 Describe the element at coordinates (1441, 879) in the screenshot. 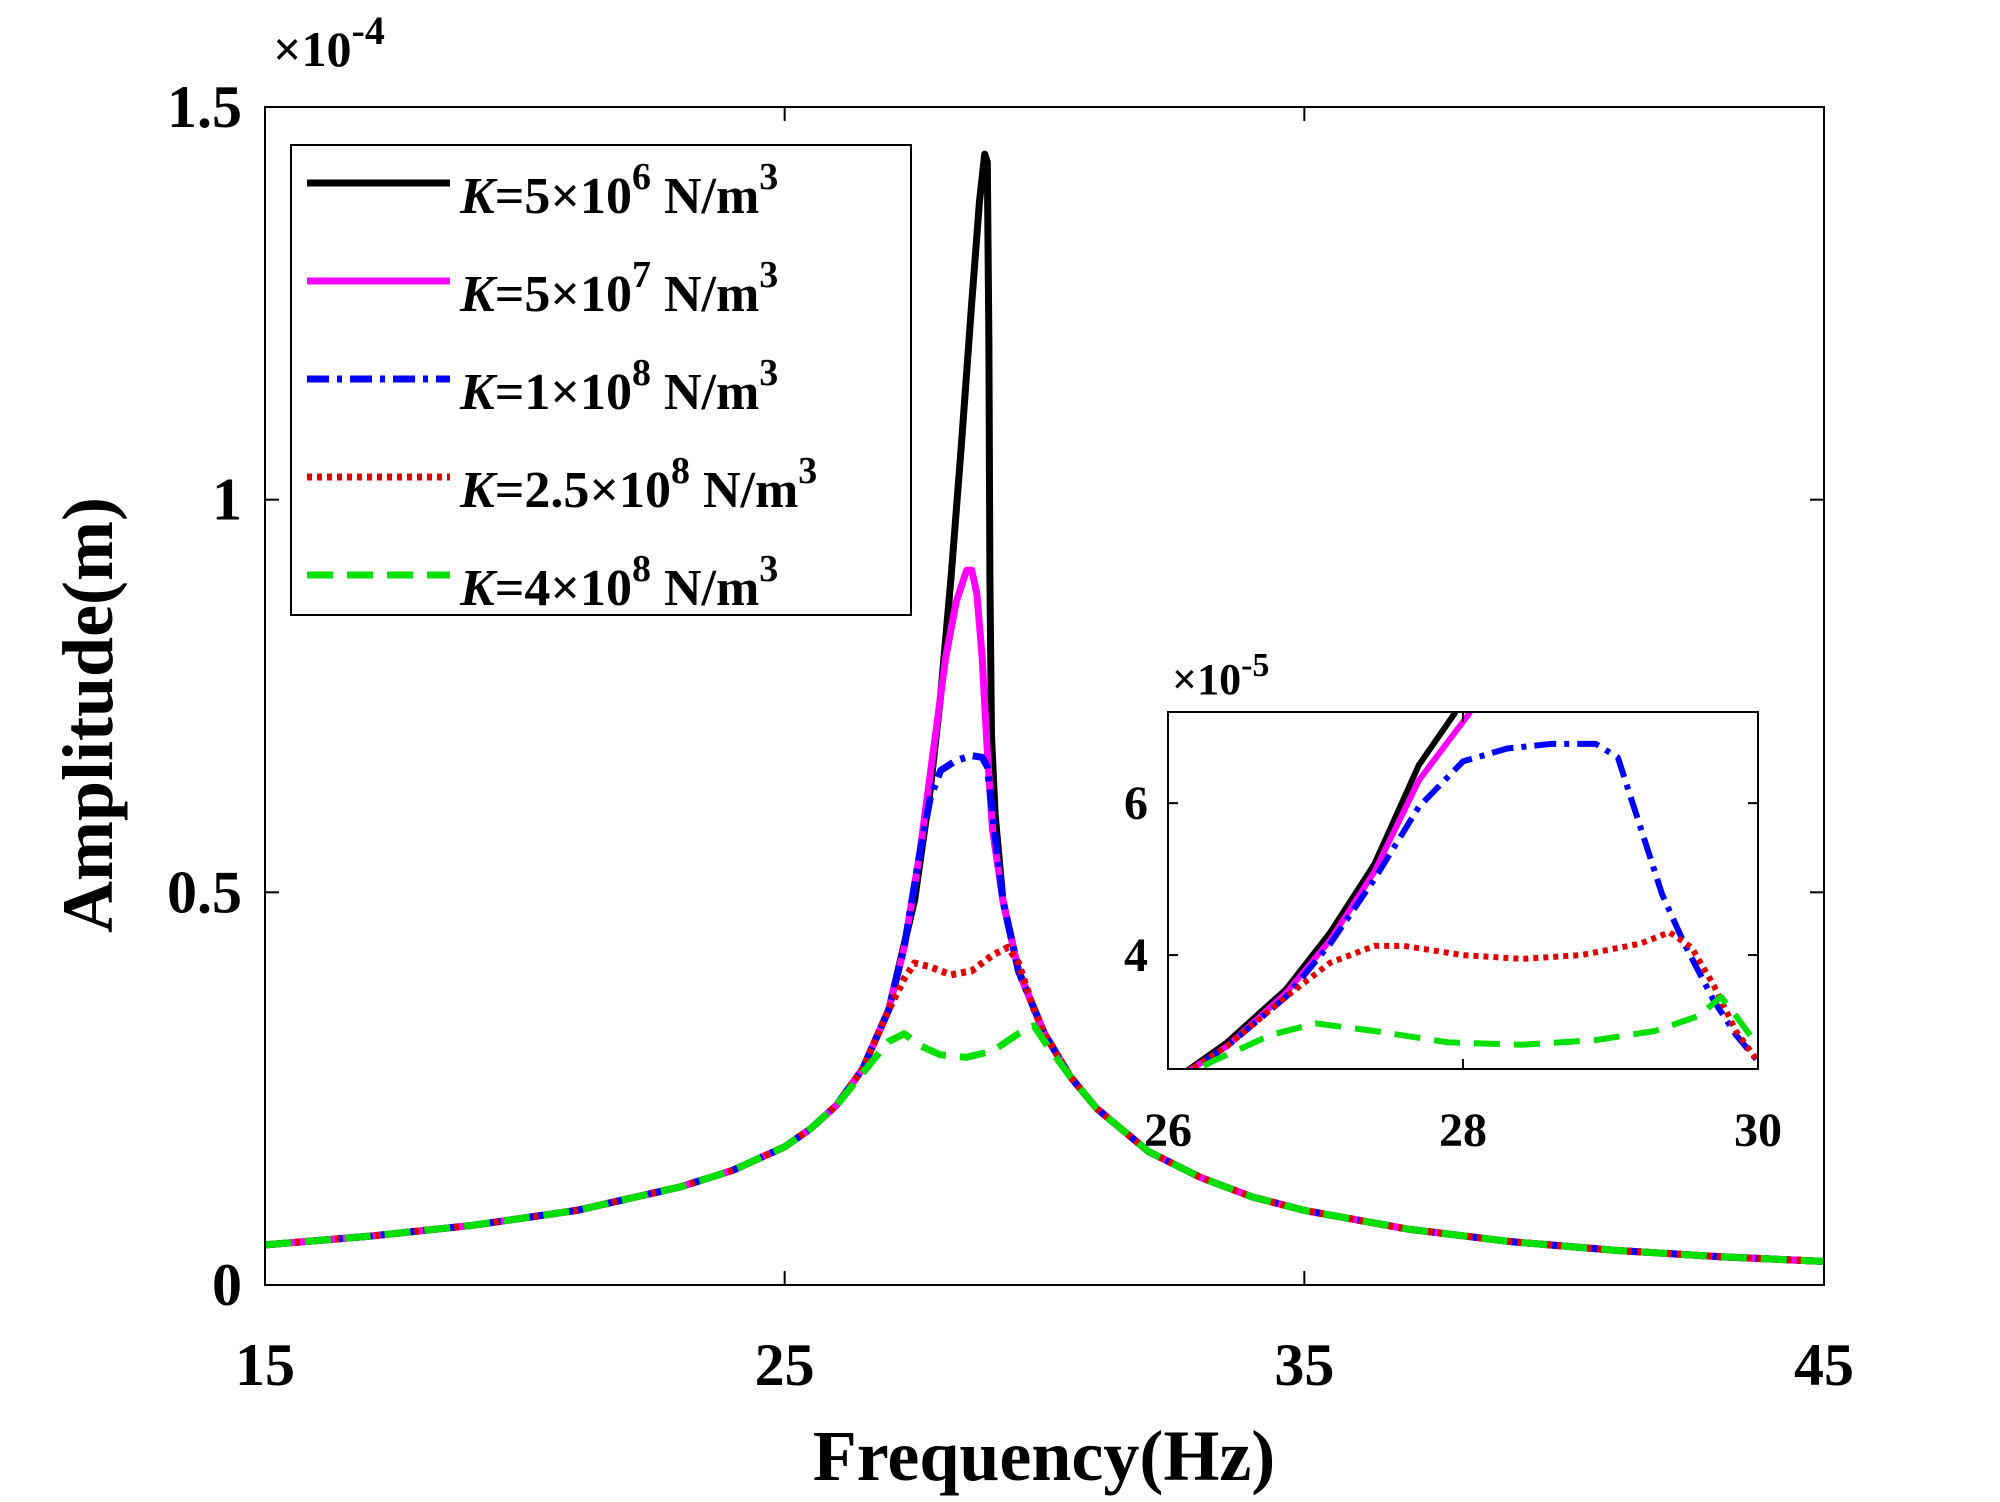

I see `inset-y-ticks: 46` at that location.